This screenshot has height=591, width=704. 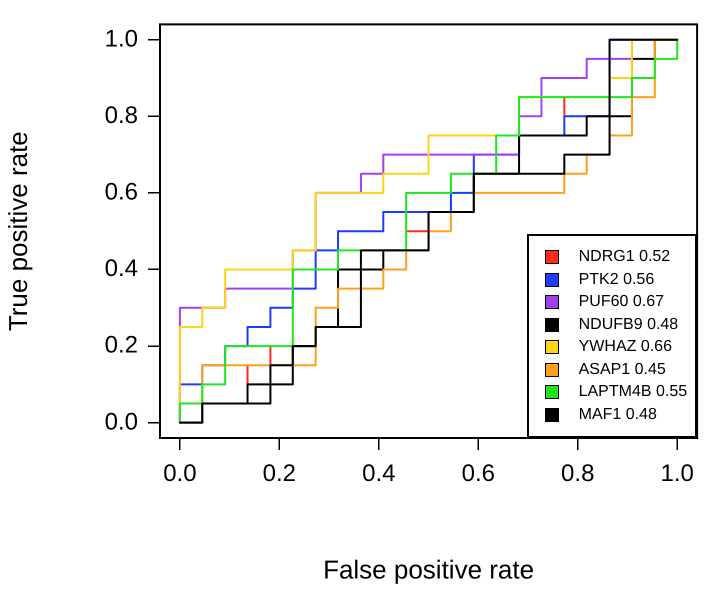 What do you see at coordinates (633, 392) in the screenshot?
I see `legend-label: LAPTM4B 0.55` at bounding box center [633, 392].